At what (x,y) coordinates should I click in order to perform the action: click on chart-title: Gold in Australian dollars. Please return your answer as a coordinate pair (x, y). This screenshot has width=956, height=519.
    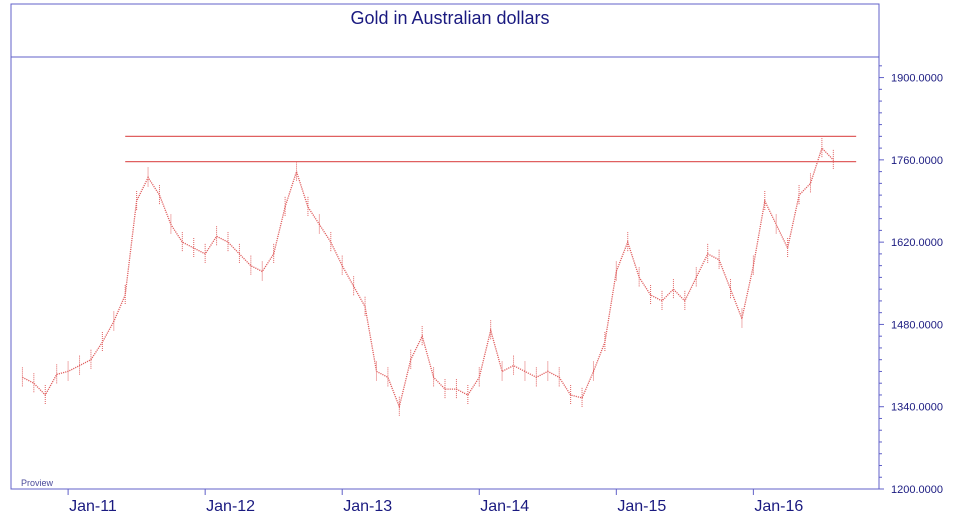
    Looking at the image, I should click on (449, 18).